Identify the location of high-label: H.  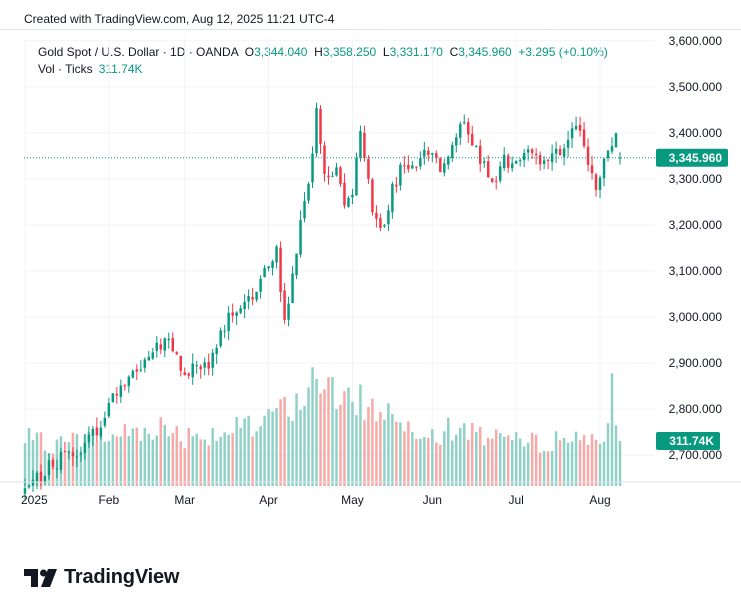
(318, 52).